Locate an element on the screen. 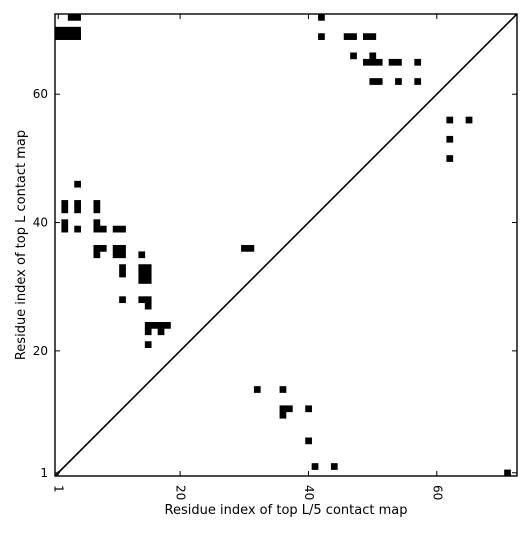 This screenshot has width=531, height=535. x-tick-label: 60 is located at coordinates (437, 492).